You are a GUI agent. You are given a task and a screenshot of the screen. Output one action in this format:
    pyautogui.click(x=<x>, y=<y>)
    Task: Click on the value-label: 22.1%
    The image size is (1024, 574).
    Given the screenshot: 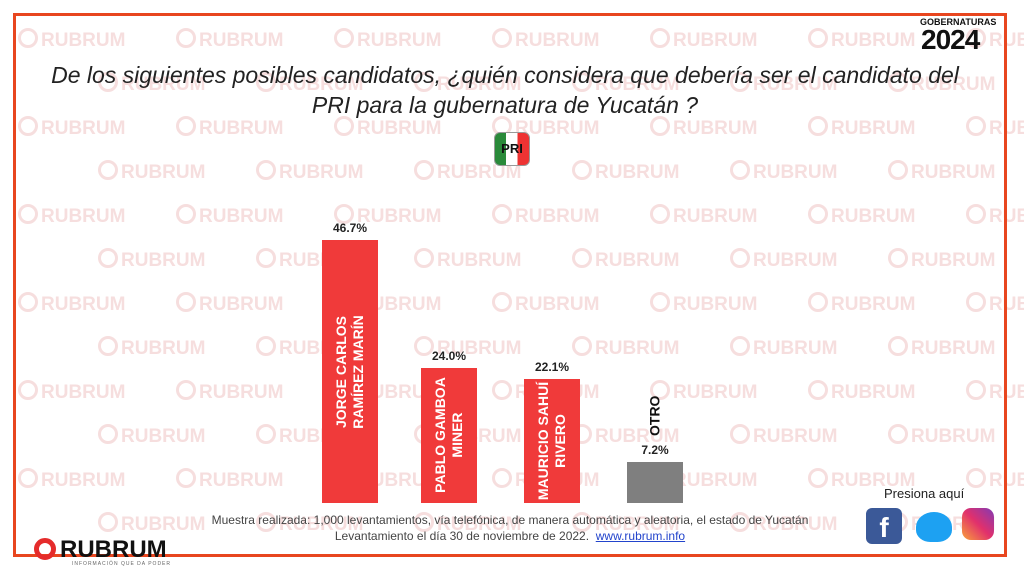 What is the action you would take?
    pyautogui.click(x=552, y=366)
    